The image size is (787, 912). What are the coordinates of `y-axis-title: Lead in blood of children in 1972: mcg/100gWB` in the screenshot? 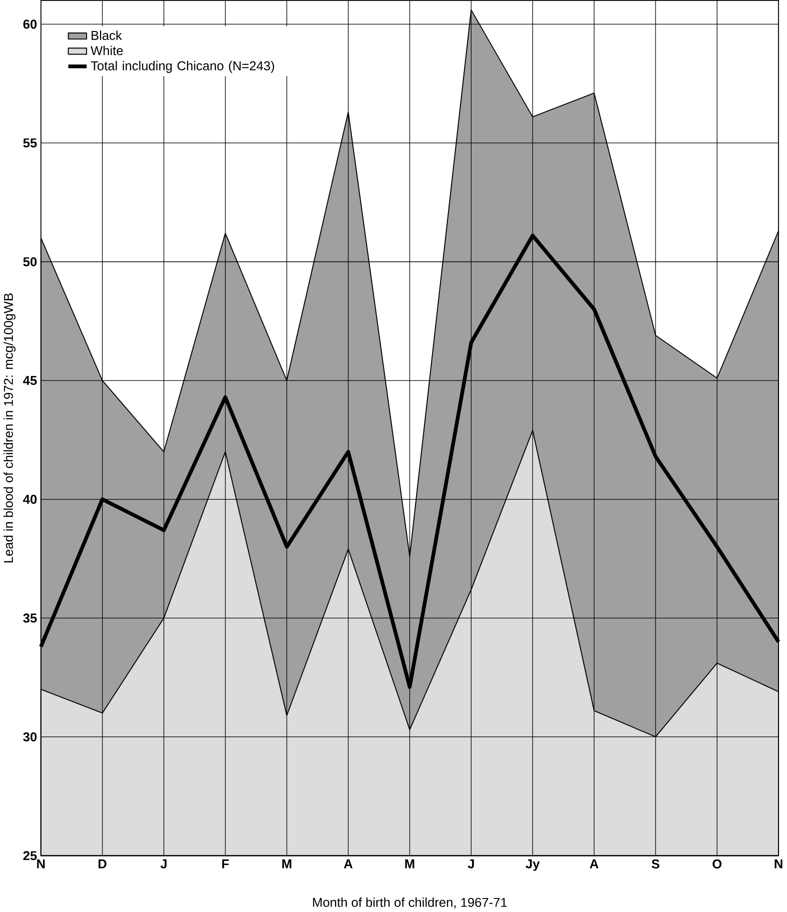 It's located at (10, 427).